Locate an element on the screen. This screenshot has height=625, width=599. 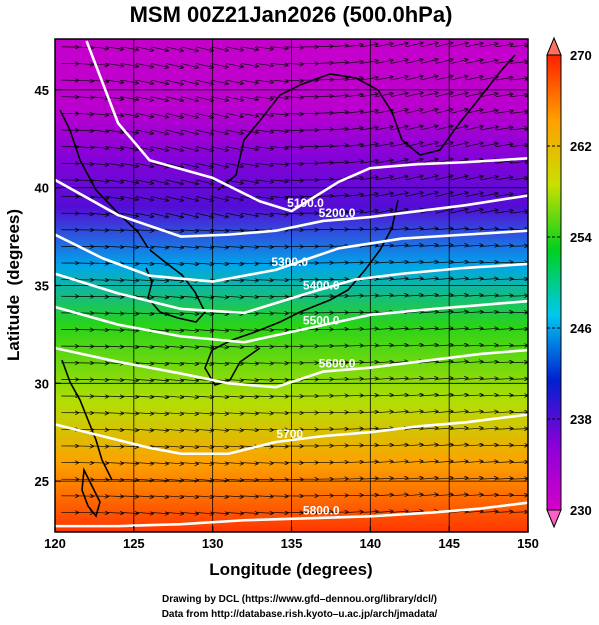
x-axis: 120 125 130 135 140 145 150 is located at coordinates (291, 538).